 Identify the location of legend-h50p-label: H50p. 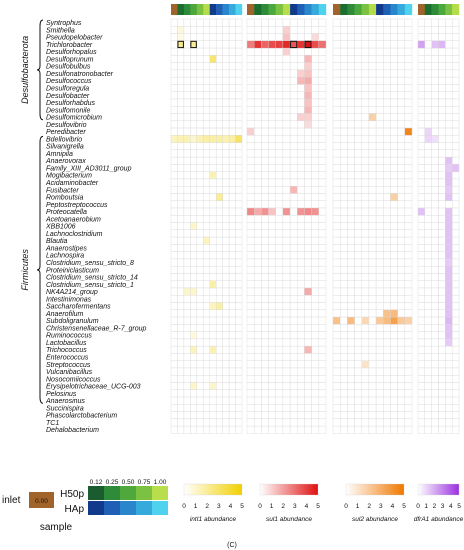
(72, 494).